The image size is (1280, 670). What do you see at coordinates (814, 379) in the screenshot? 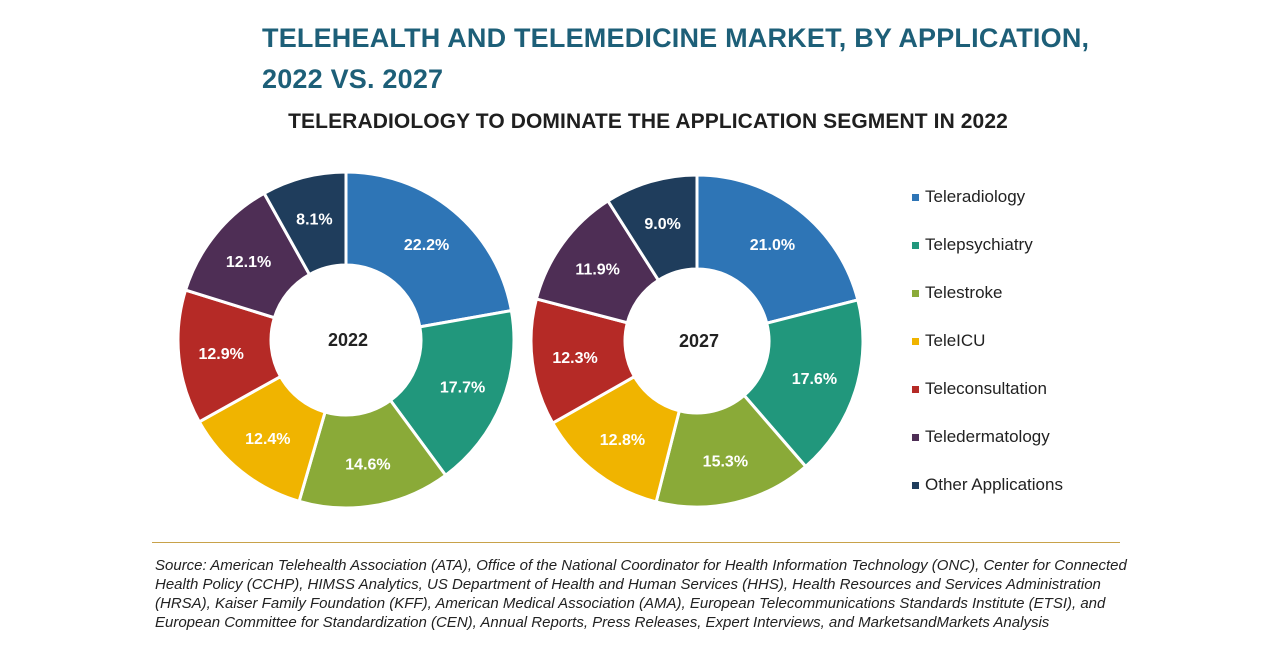
I see `data-label: 17.6%` at bounding box center [814, 379].